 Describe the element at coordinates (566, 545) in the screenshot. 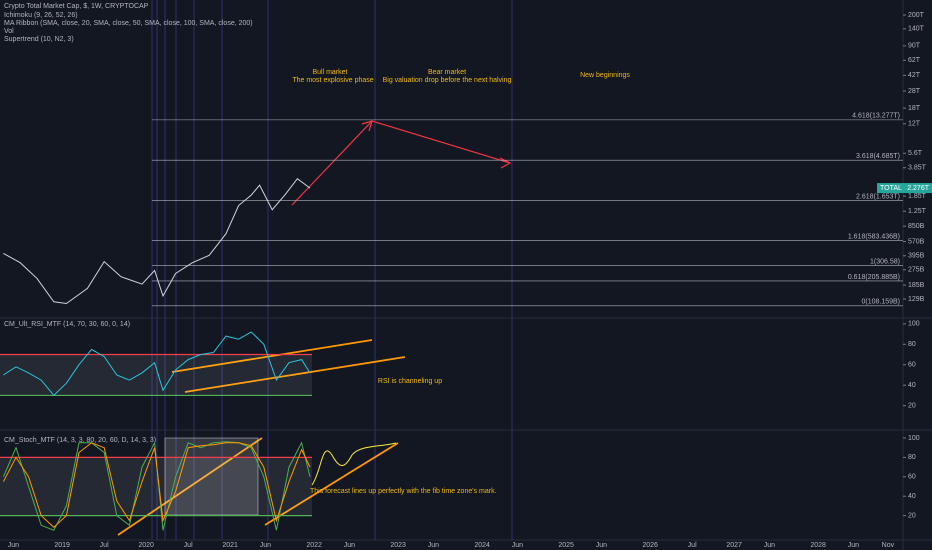

I see `x-tick-label: 2025` at that location.